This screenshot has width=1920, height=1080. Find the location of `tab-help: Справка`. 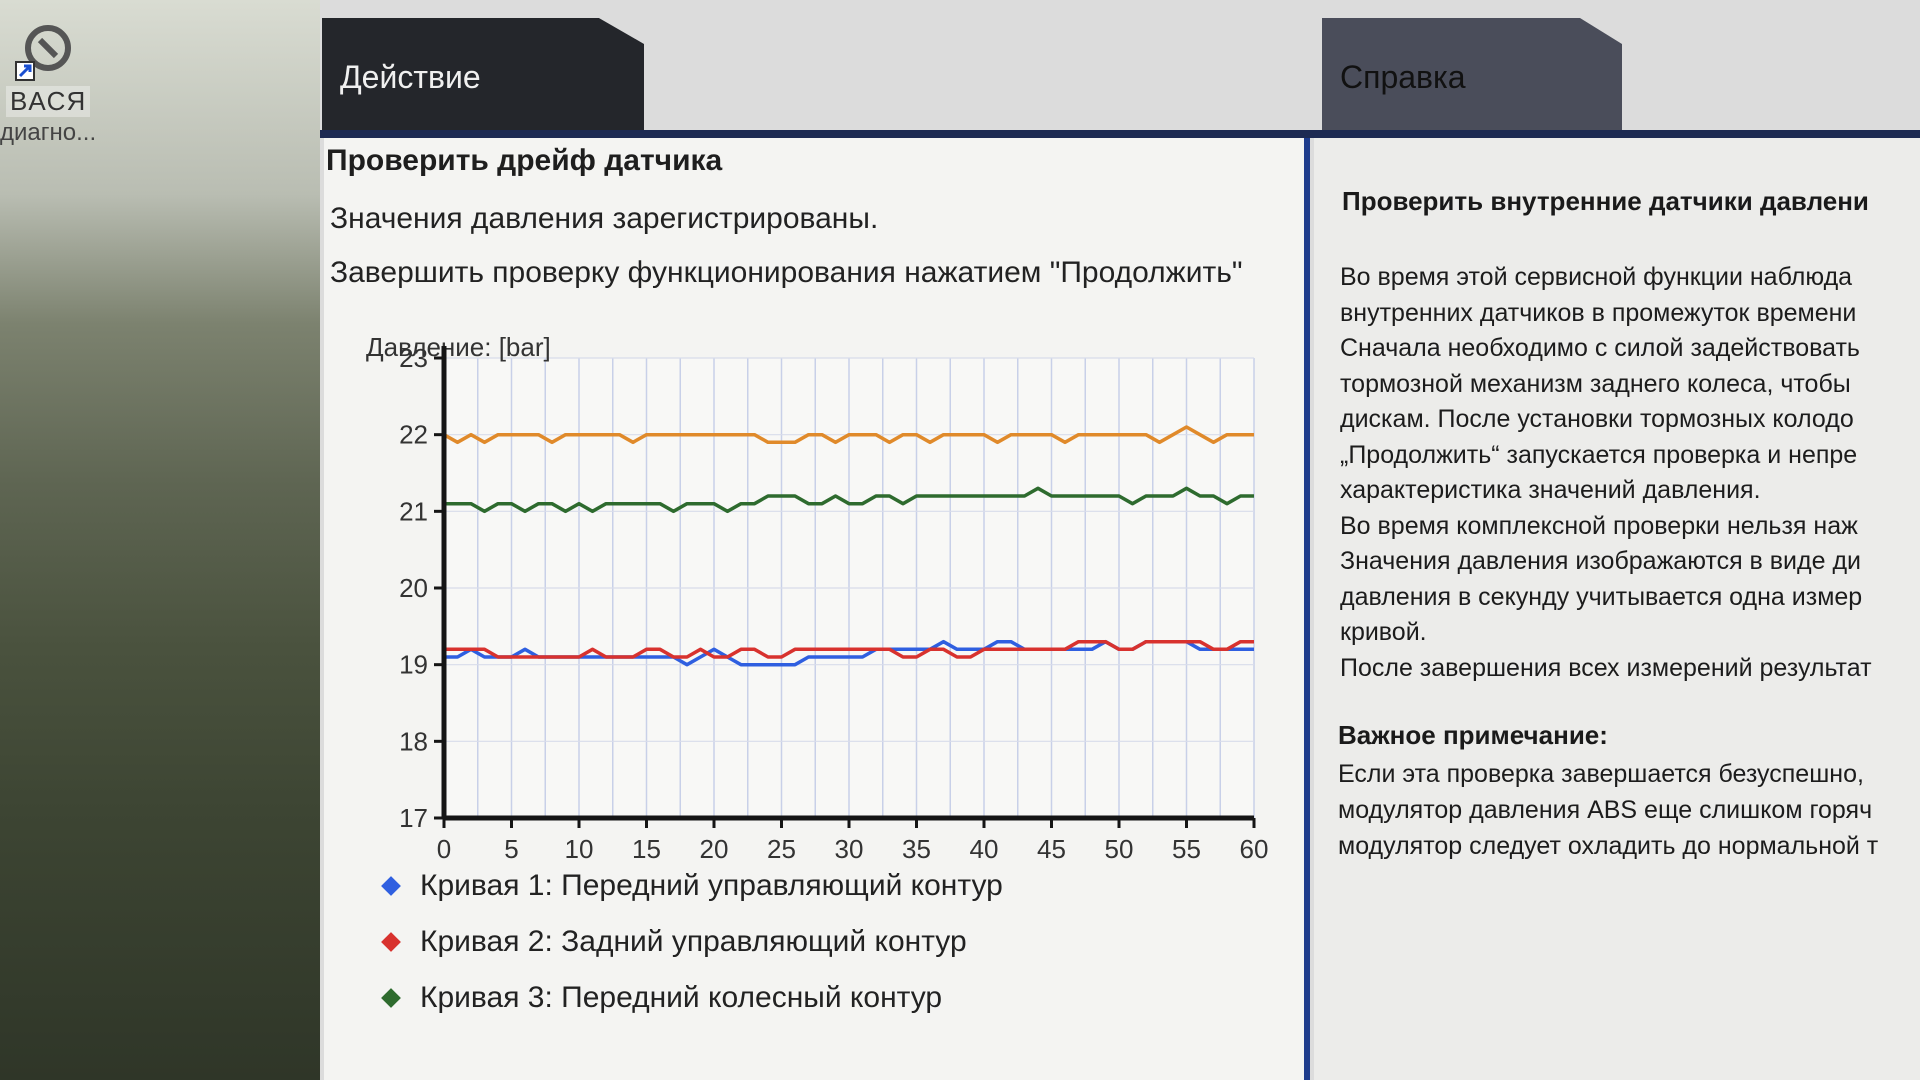

tab-help: Справка is located at coordinates (1472, 77).